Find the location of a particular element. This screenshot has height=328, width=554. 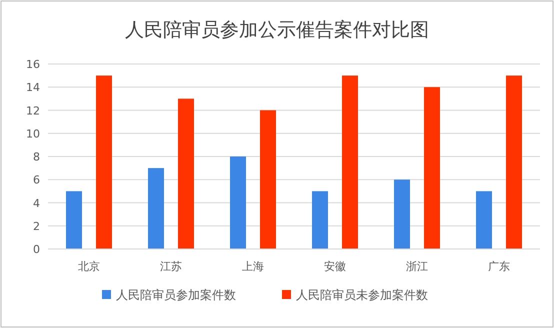

y-tick-label: 14 is located at coordinates (33, 87).